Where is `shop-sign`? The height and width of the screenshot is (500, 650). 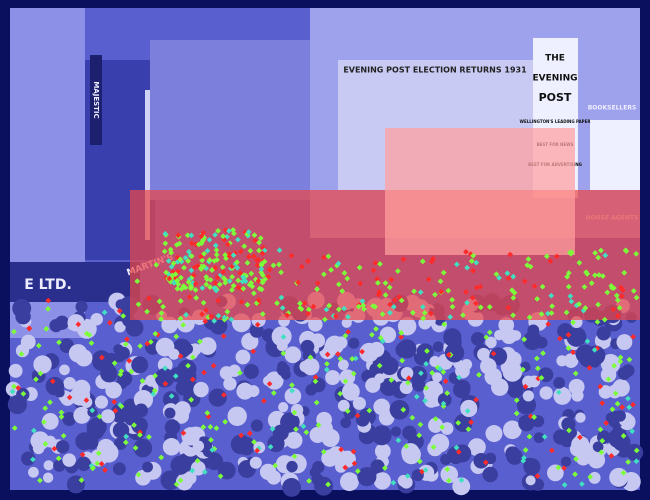
shop-sign is located at coordinates (615, 155).